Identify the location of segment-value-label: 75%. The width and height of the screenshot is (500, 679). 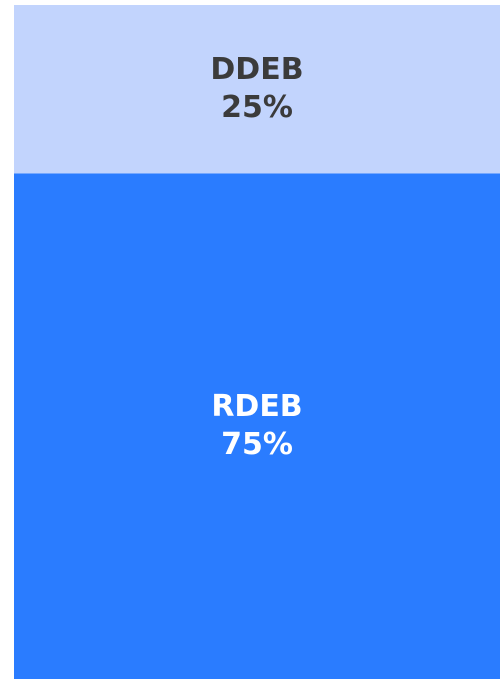
(257, 444).